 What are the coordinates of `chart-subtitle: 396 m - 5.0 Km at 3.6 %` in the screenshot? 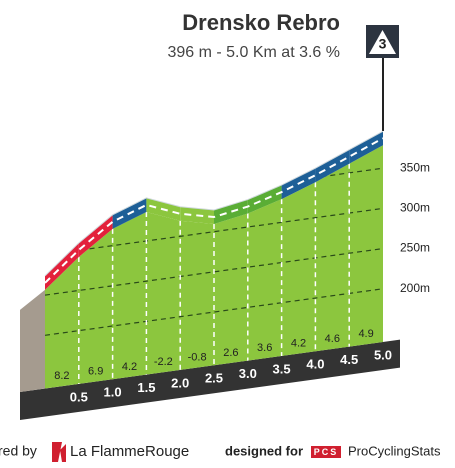 It's located at (253, 52).